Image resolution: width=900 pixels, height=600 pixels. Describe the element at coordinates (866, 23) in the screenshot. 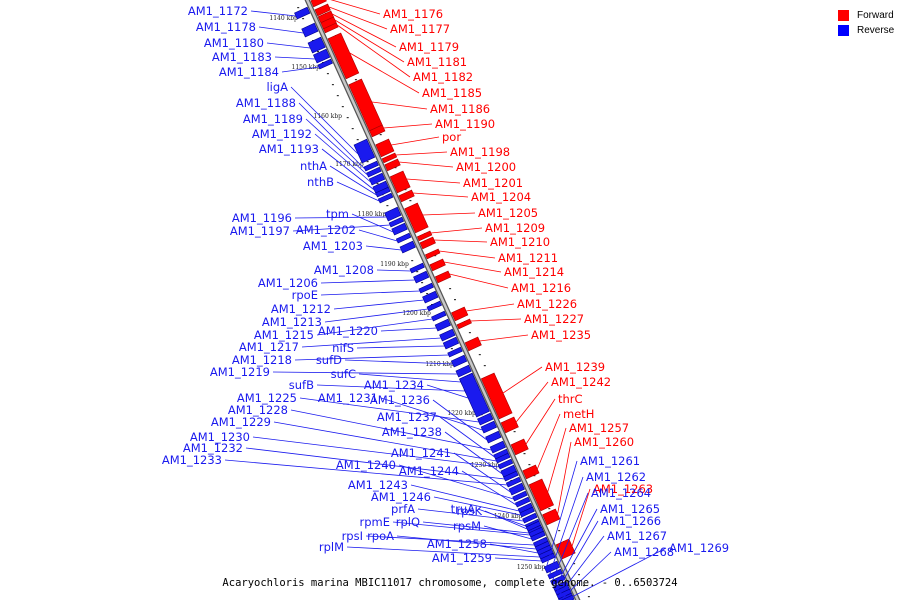

I see `strand-legend: Forward Reverse` at that location.